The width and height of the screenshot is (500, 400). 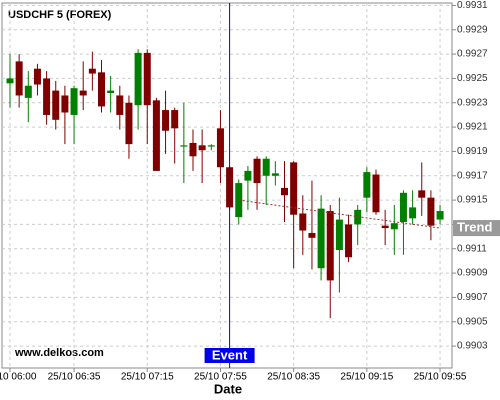 I want to click on event-label: Event, so click(x=230, y=354).